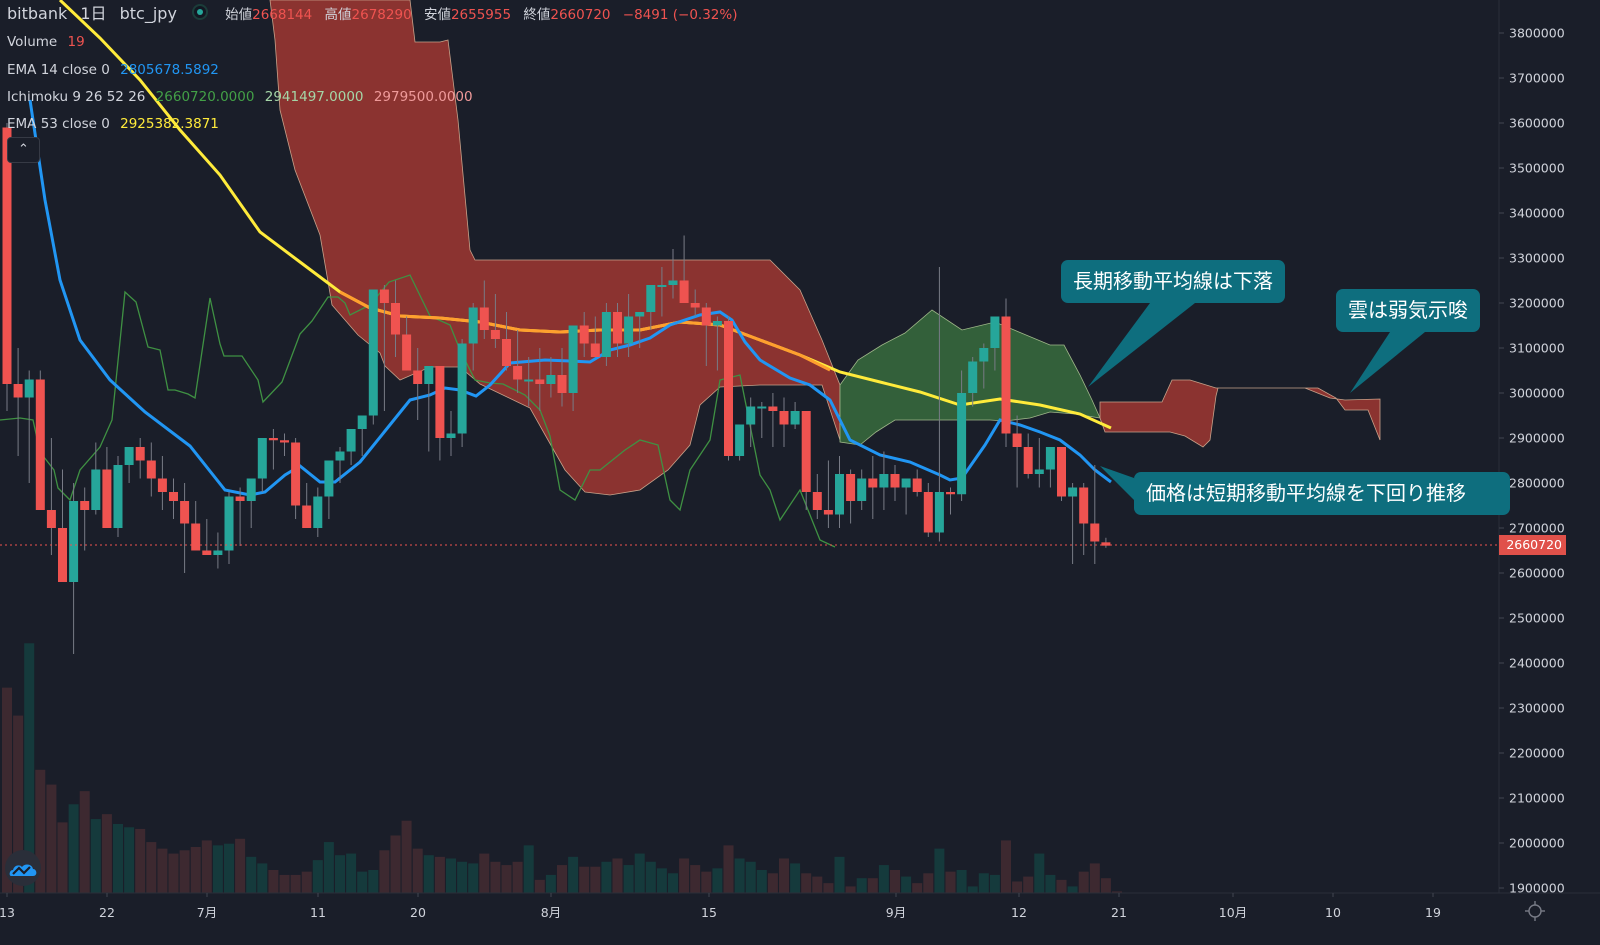 Image resolution: width=1600 pixels, height=945 pixels. Describe the element at coordinates (580, 15) in the screenshot. I see `close-value: 2660720` at that location.